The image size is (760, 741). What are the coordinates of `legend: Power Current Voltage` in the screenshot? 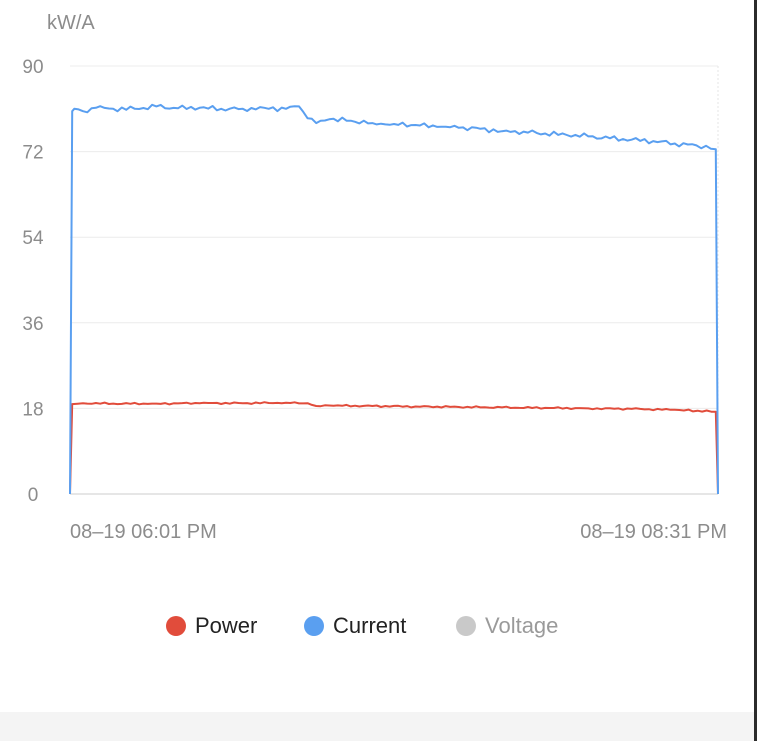 It's located at (377, 625).